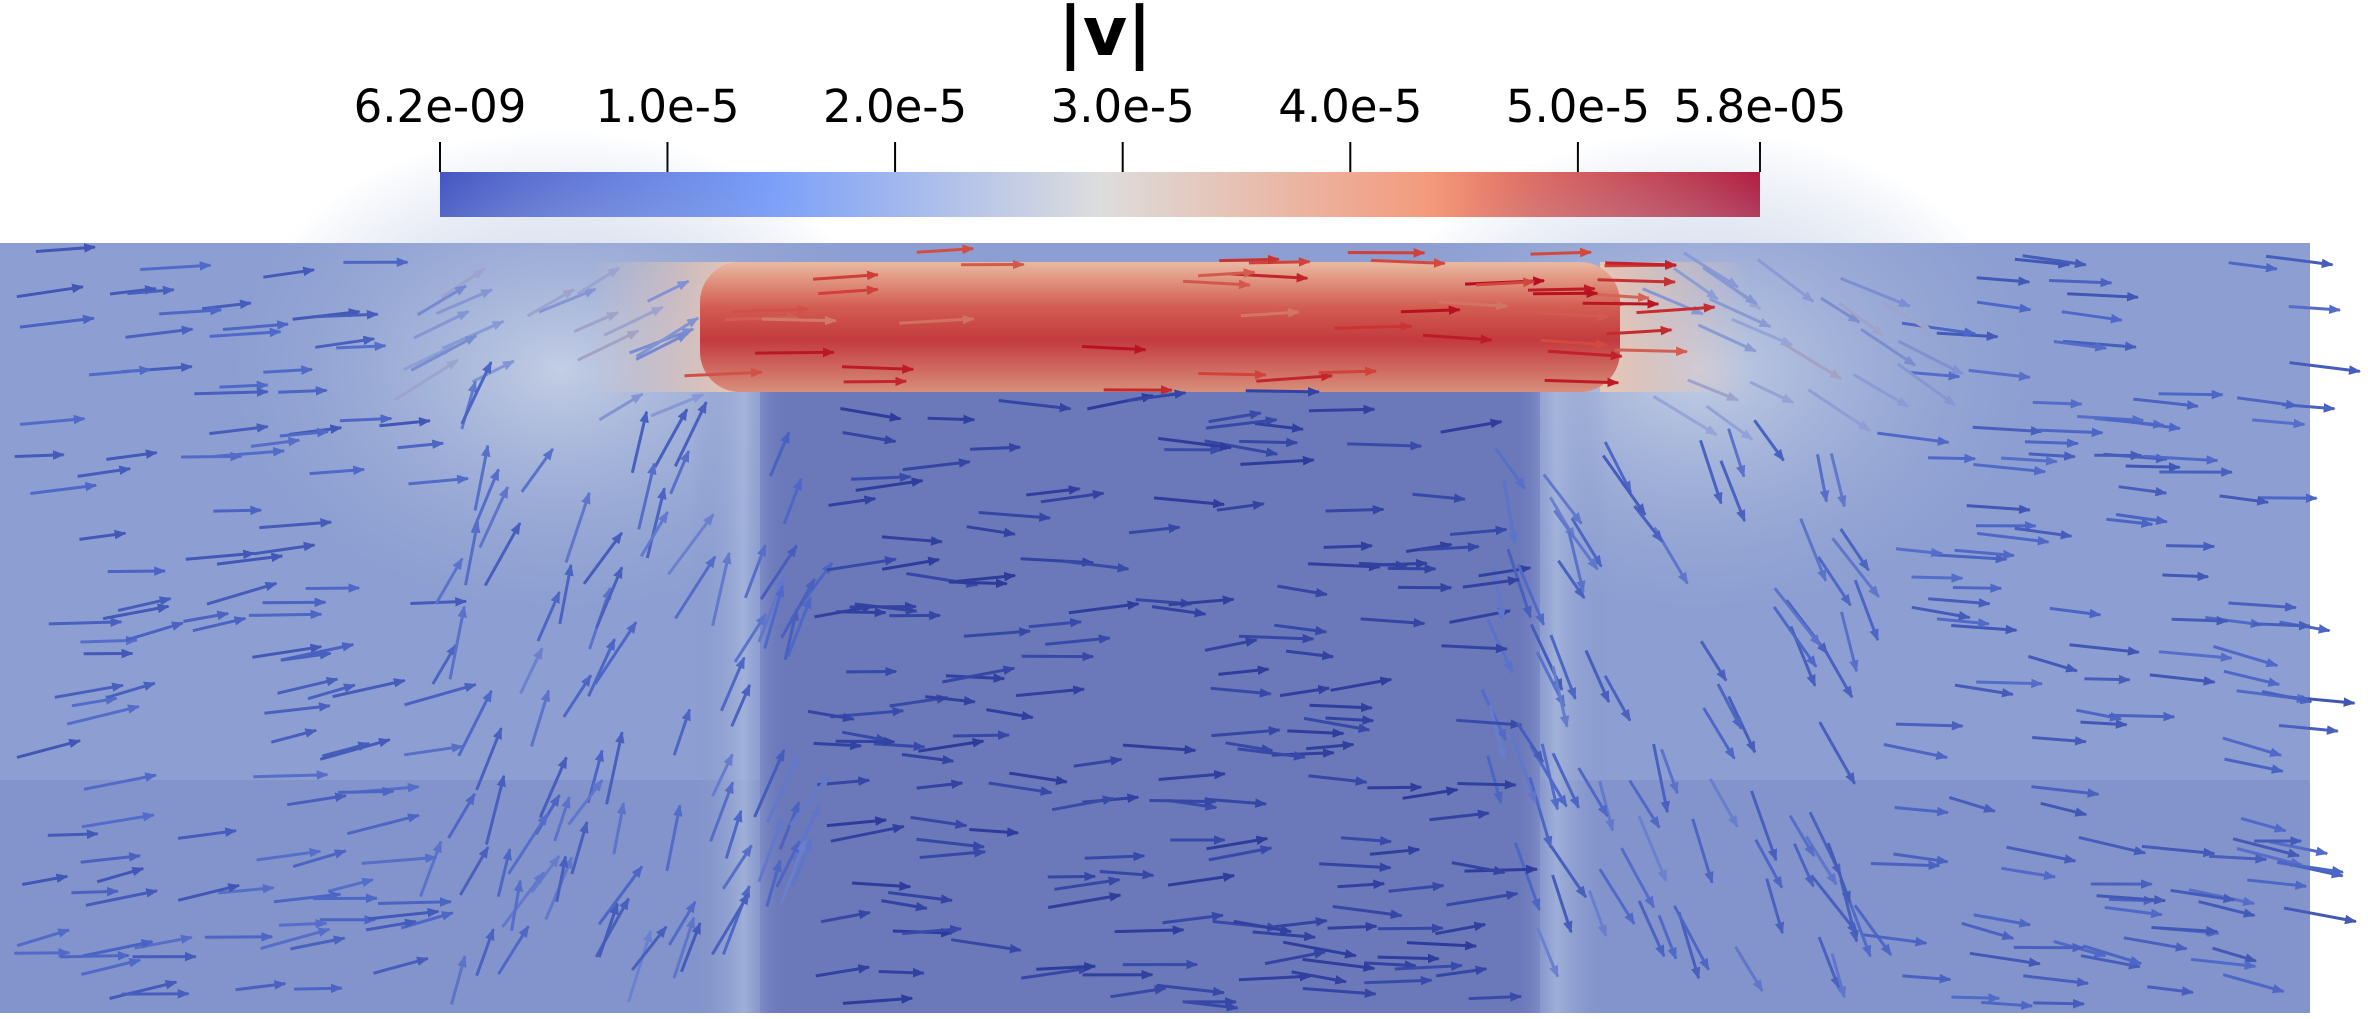 This screenshot has height=1019, width=2368. Describe the element at coordinates (1350, 106) in the screenshot. I see `colorbar-tick-label-4: 4.0e-5` at that location.